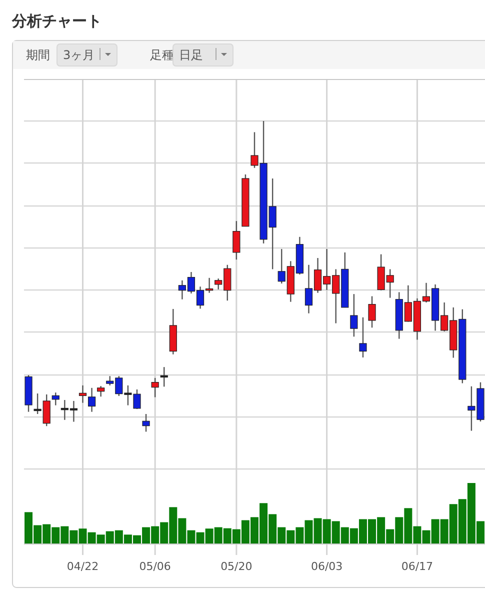 The image size is (485, 590). What do you see at coordinates (162, 55) in the screenshot?
I see `text: 足種` at bounding box center [162, 55].